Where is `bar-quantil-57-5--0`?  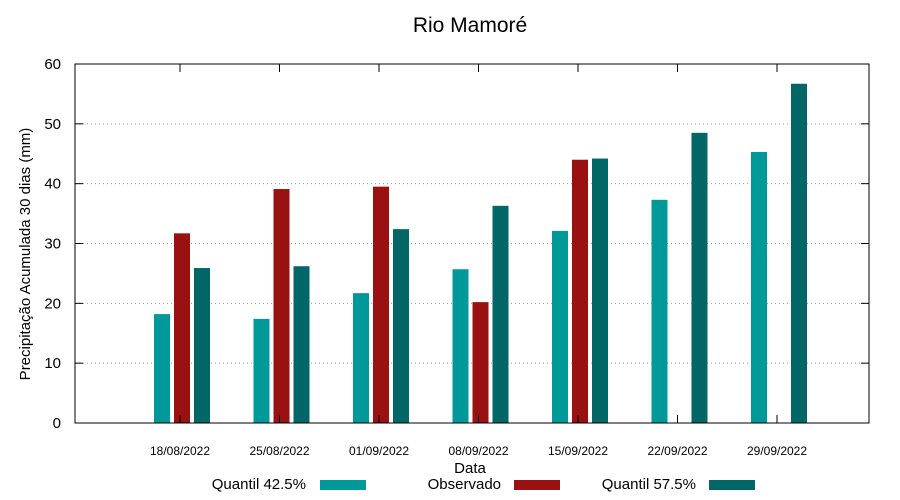 bar-quantil-57-5--0 is located at coordinates (202, 345).